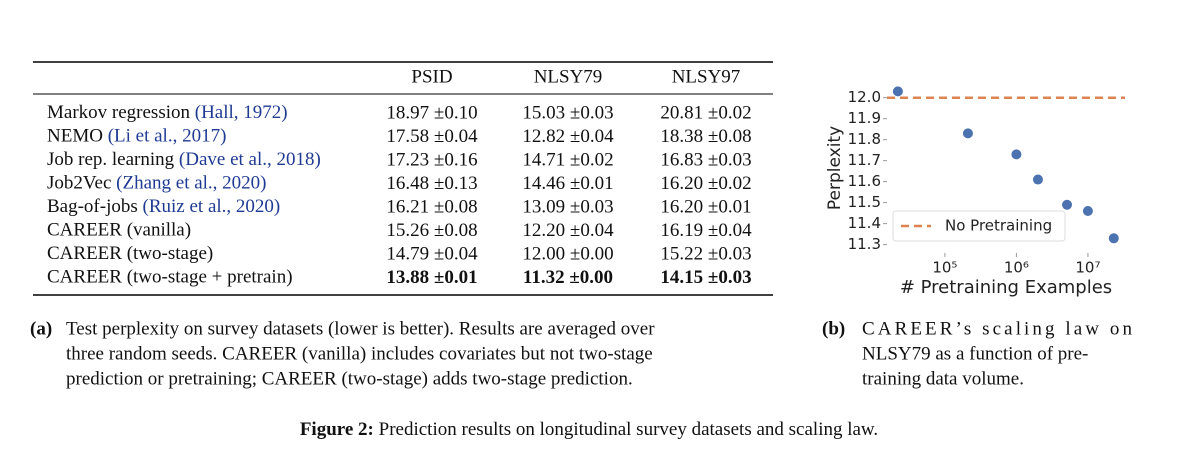 This screenshot has width=1177, height=467. Describe the element at coordinates (250, 159) in the screenshot. I see `citation: (Dave et al., 2018)` at that location.